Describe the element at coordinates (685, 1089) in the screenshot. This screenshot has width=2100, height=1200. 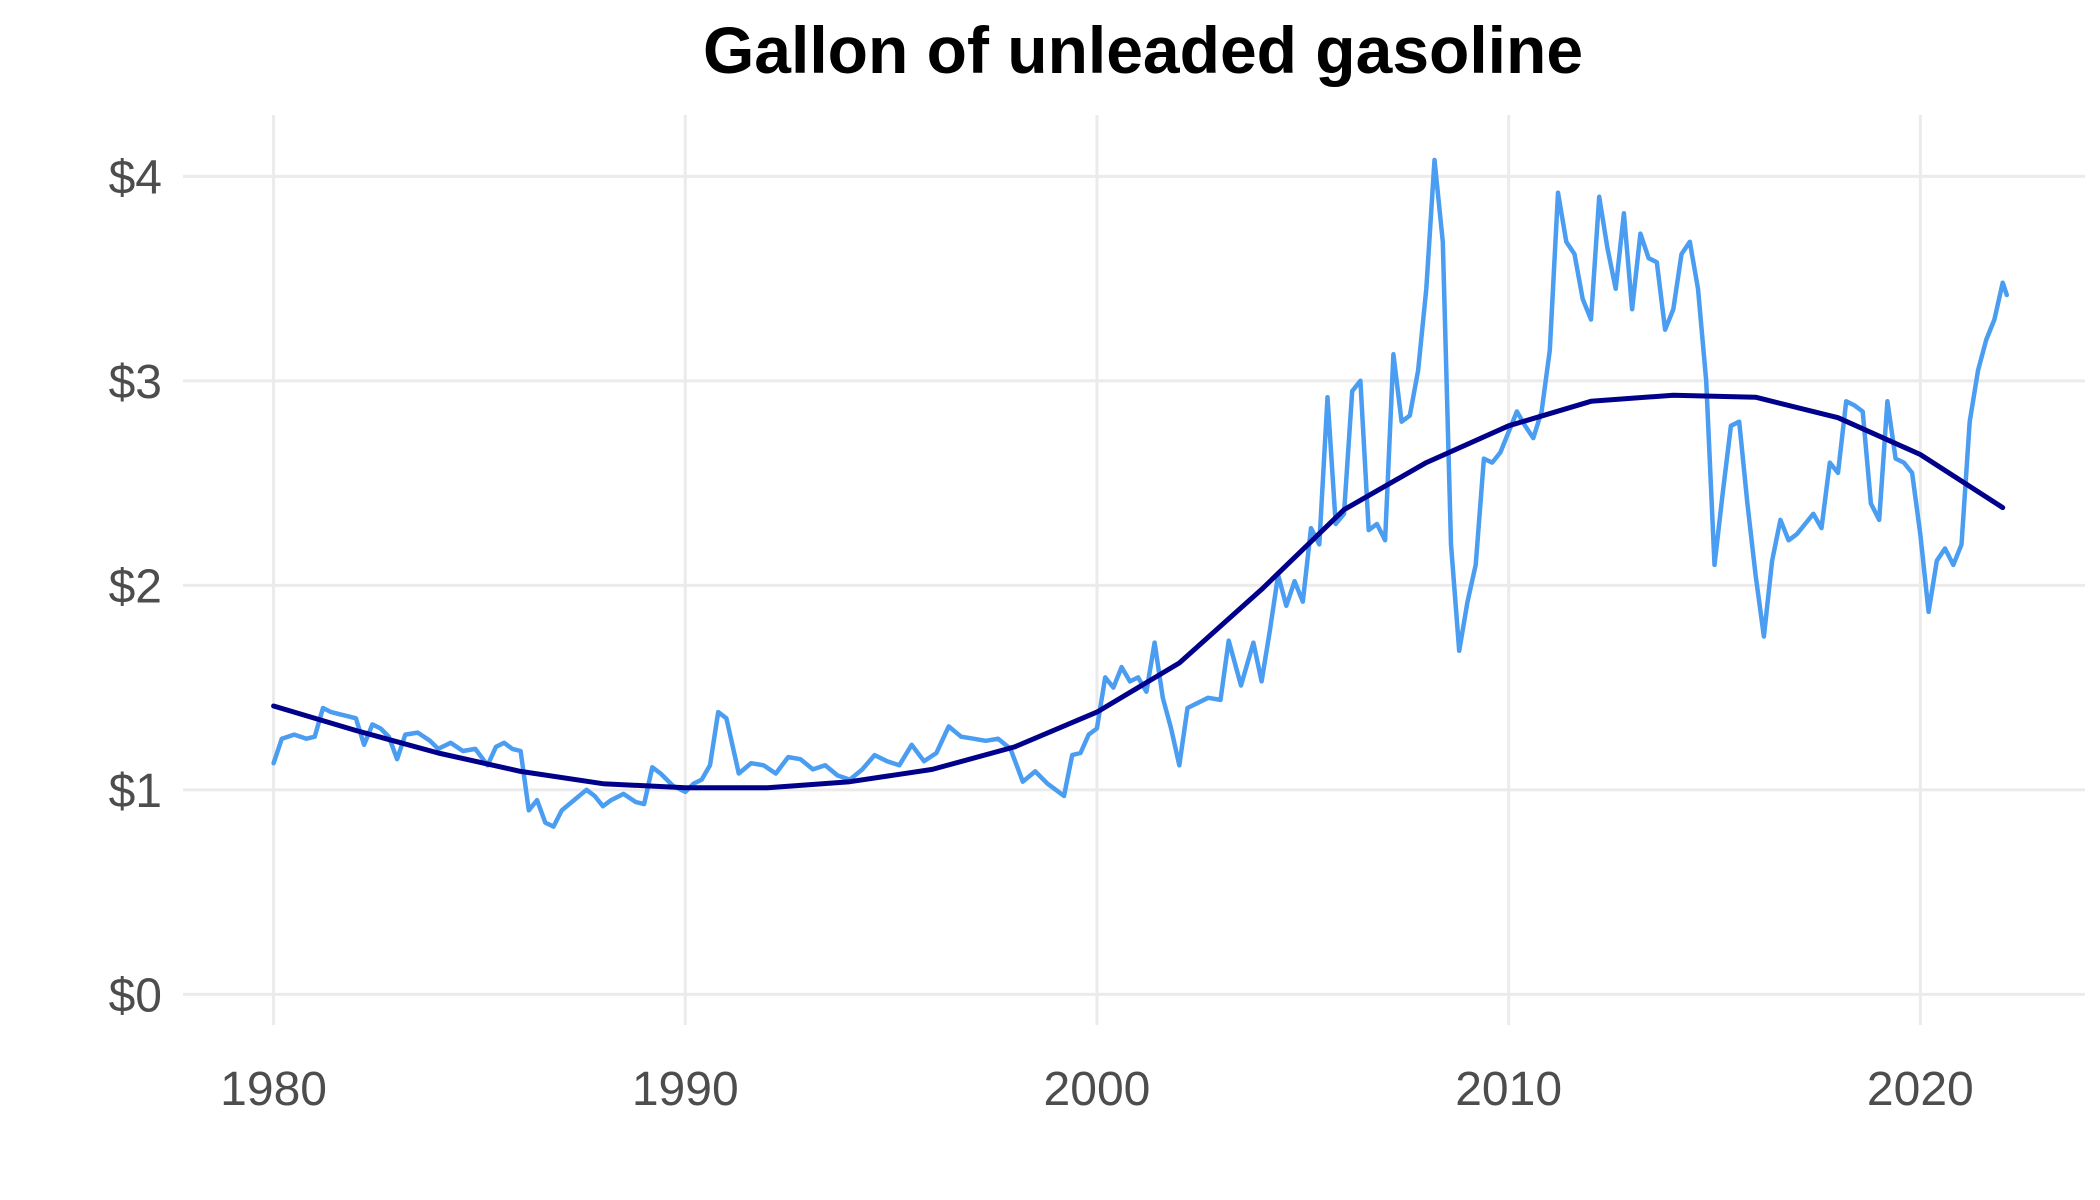
I see `x-tick-label-1990: 1990` at that location.